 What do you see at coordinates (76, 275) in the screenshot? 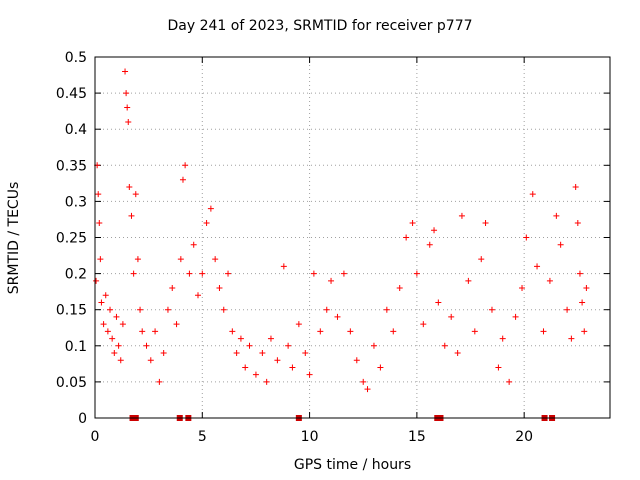
I see `y-tick-label: 0.2` at bounding box center [76, 275].